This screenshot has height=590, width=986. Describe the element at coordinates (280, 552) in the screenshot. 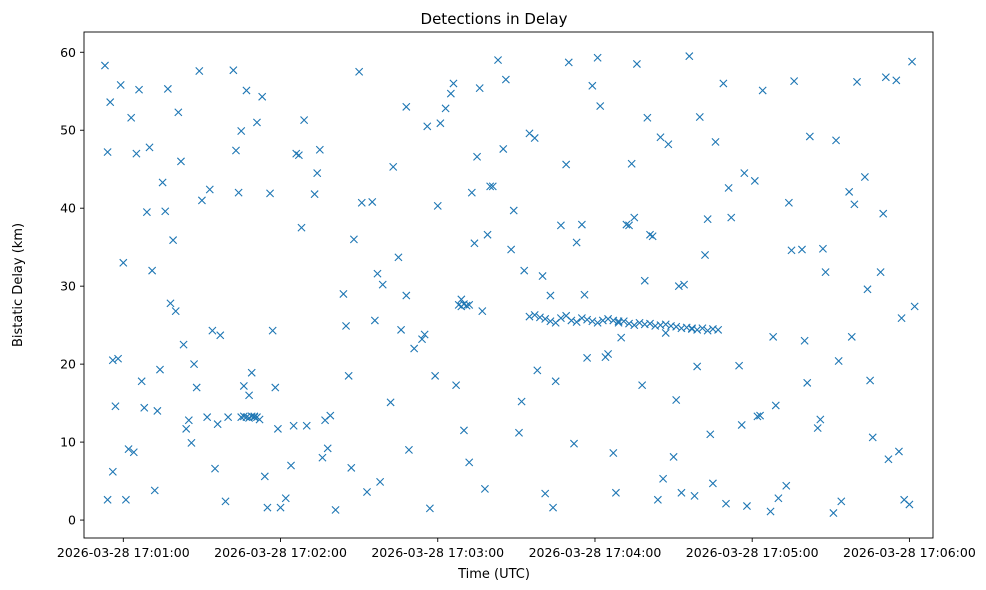

I see `x-tick-label: 2026-03-28 17:02:00` at that location.